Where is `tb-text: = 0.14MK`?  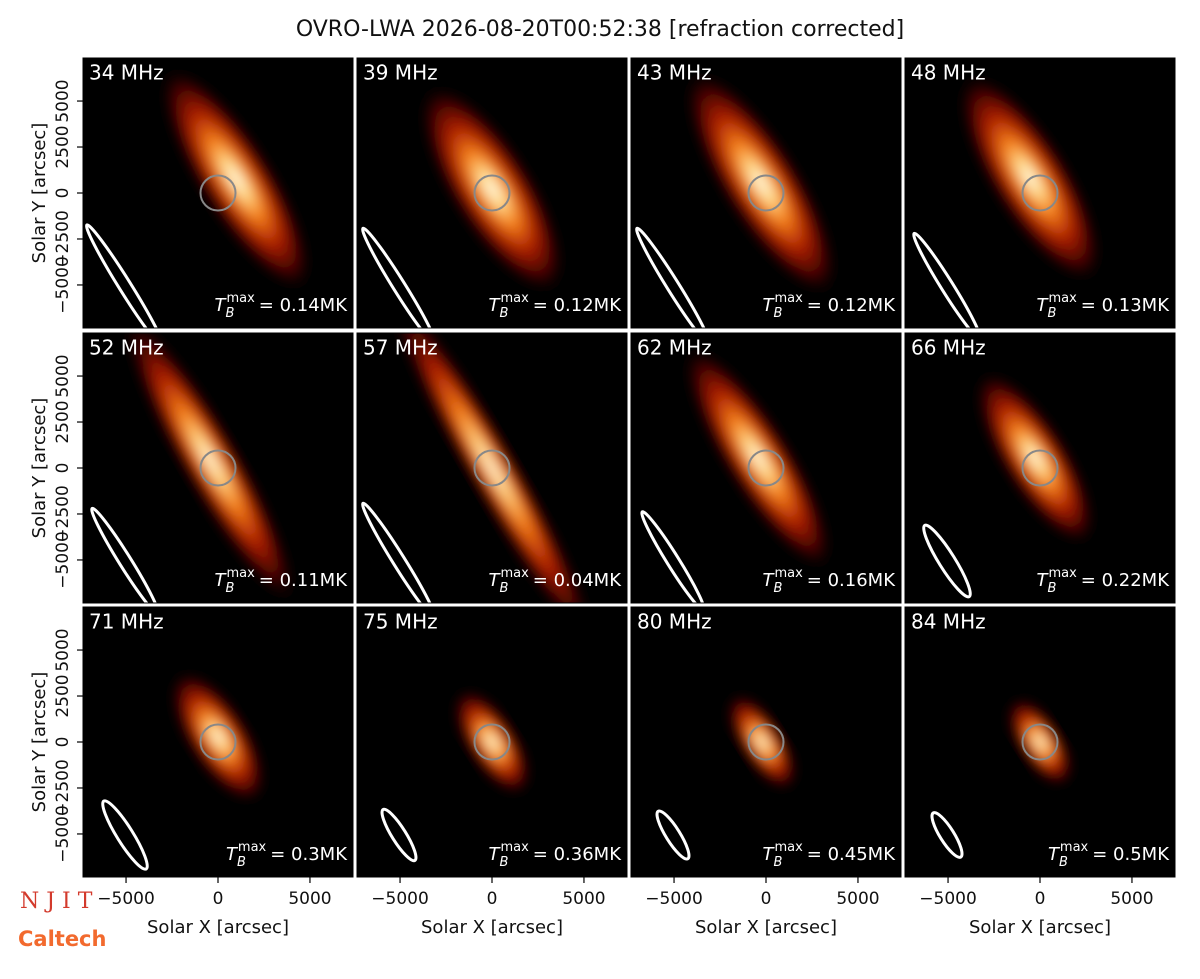
tb-text: = 0.14MK is located at coordinates (303, 305).